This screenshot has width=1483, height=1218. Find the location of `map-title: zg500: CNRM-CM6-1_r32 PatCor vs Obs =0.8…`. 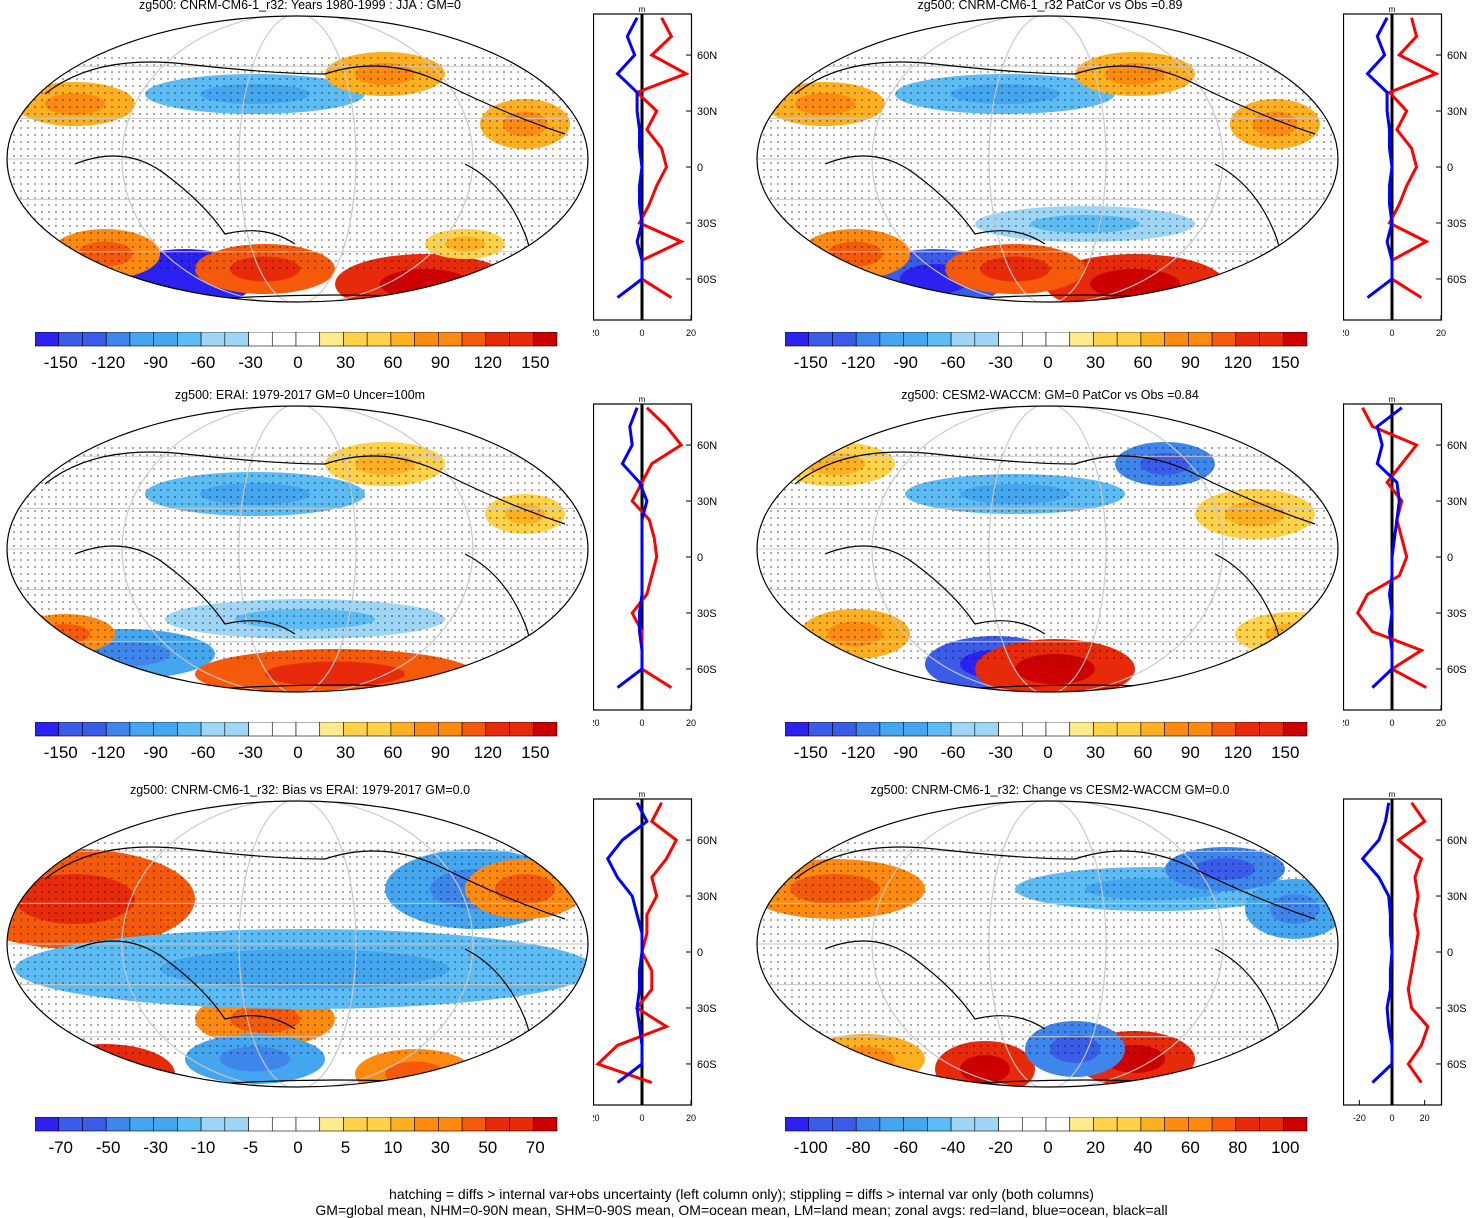

map-title: zg500: CNRM-CM6-1_r32 PatCor vs Obs =0.8… is located at coordinates (1050, 6).